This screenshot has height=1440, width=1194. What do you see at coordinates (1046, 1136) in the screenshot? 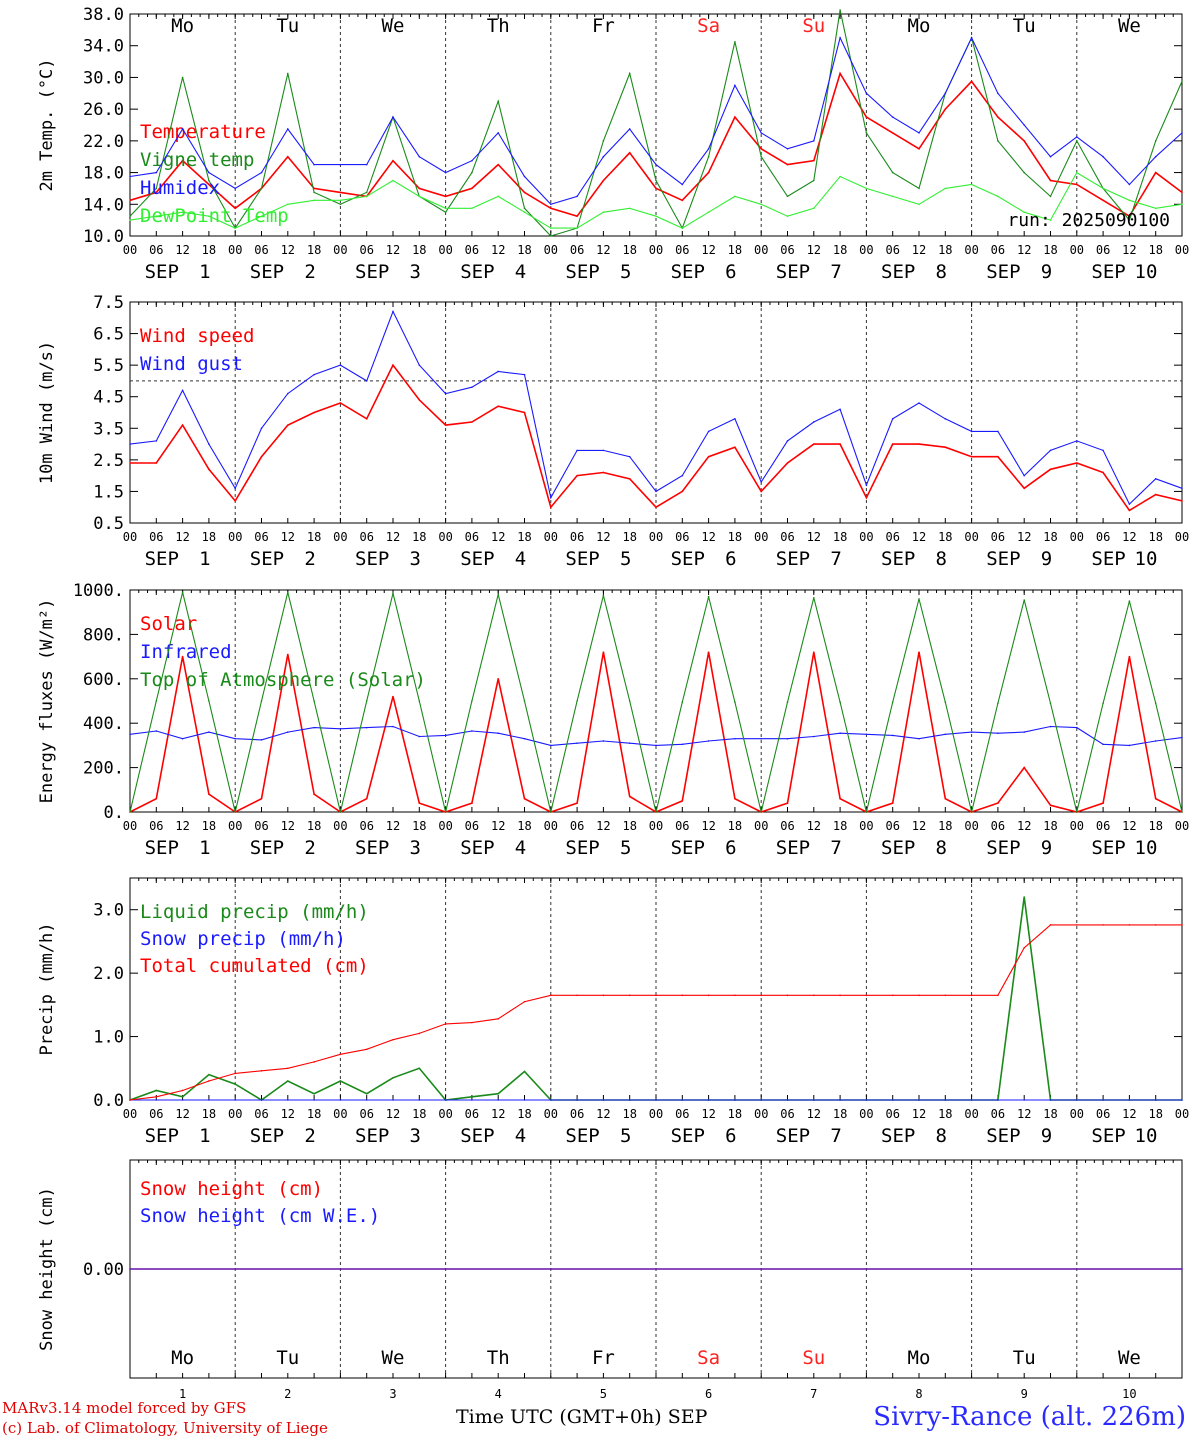
I see `x-day-label: 9` at bounding box center [1046, 1136].